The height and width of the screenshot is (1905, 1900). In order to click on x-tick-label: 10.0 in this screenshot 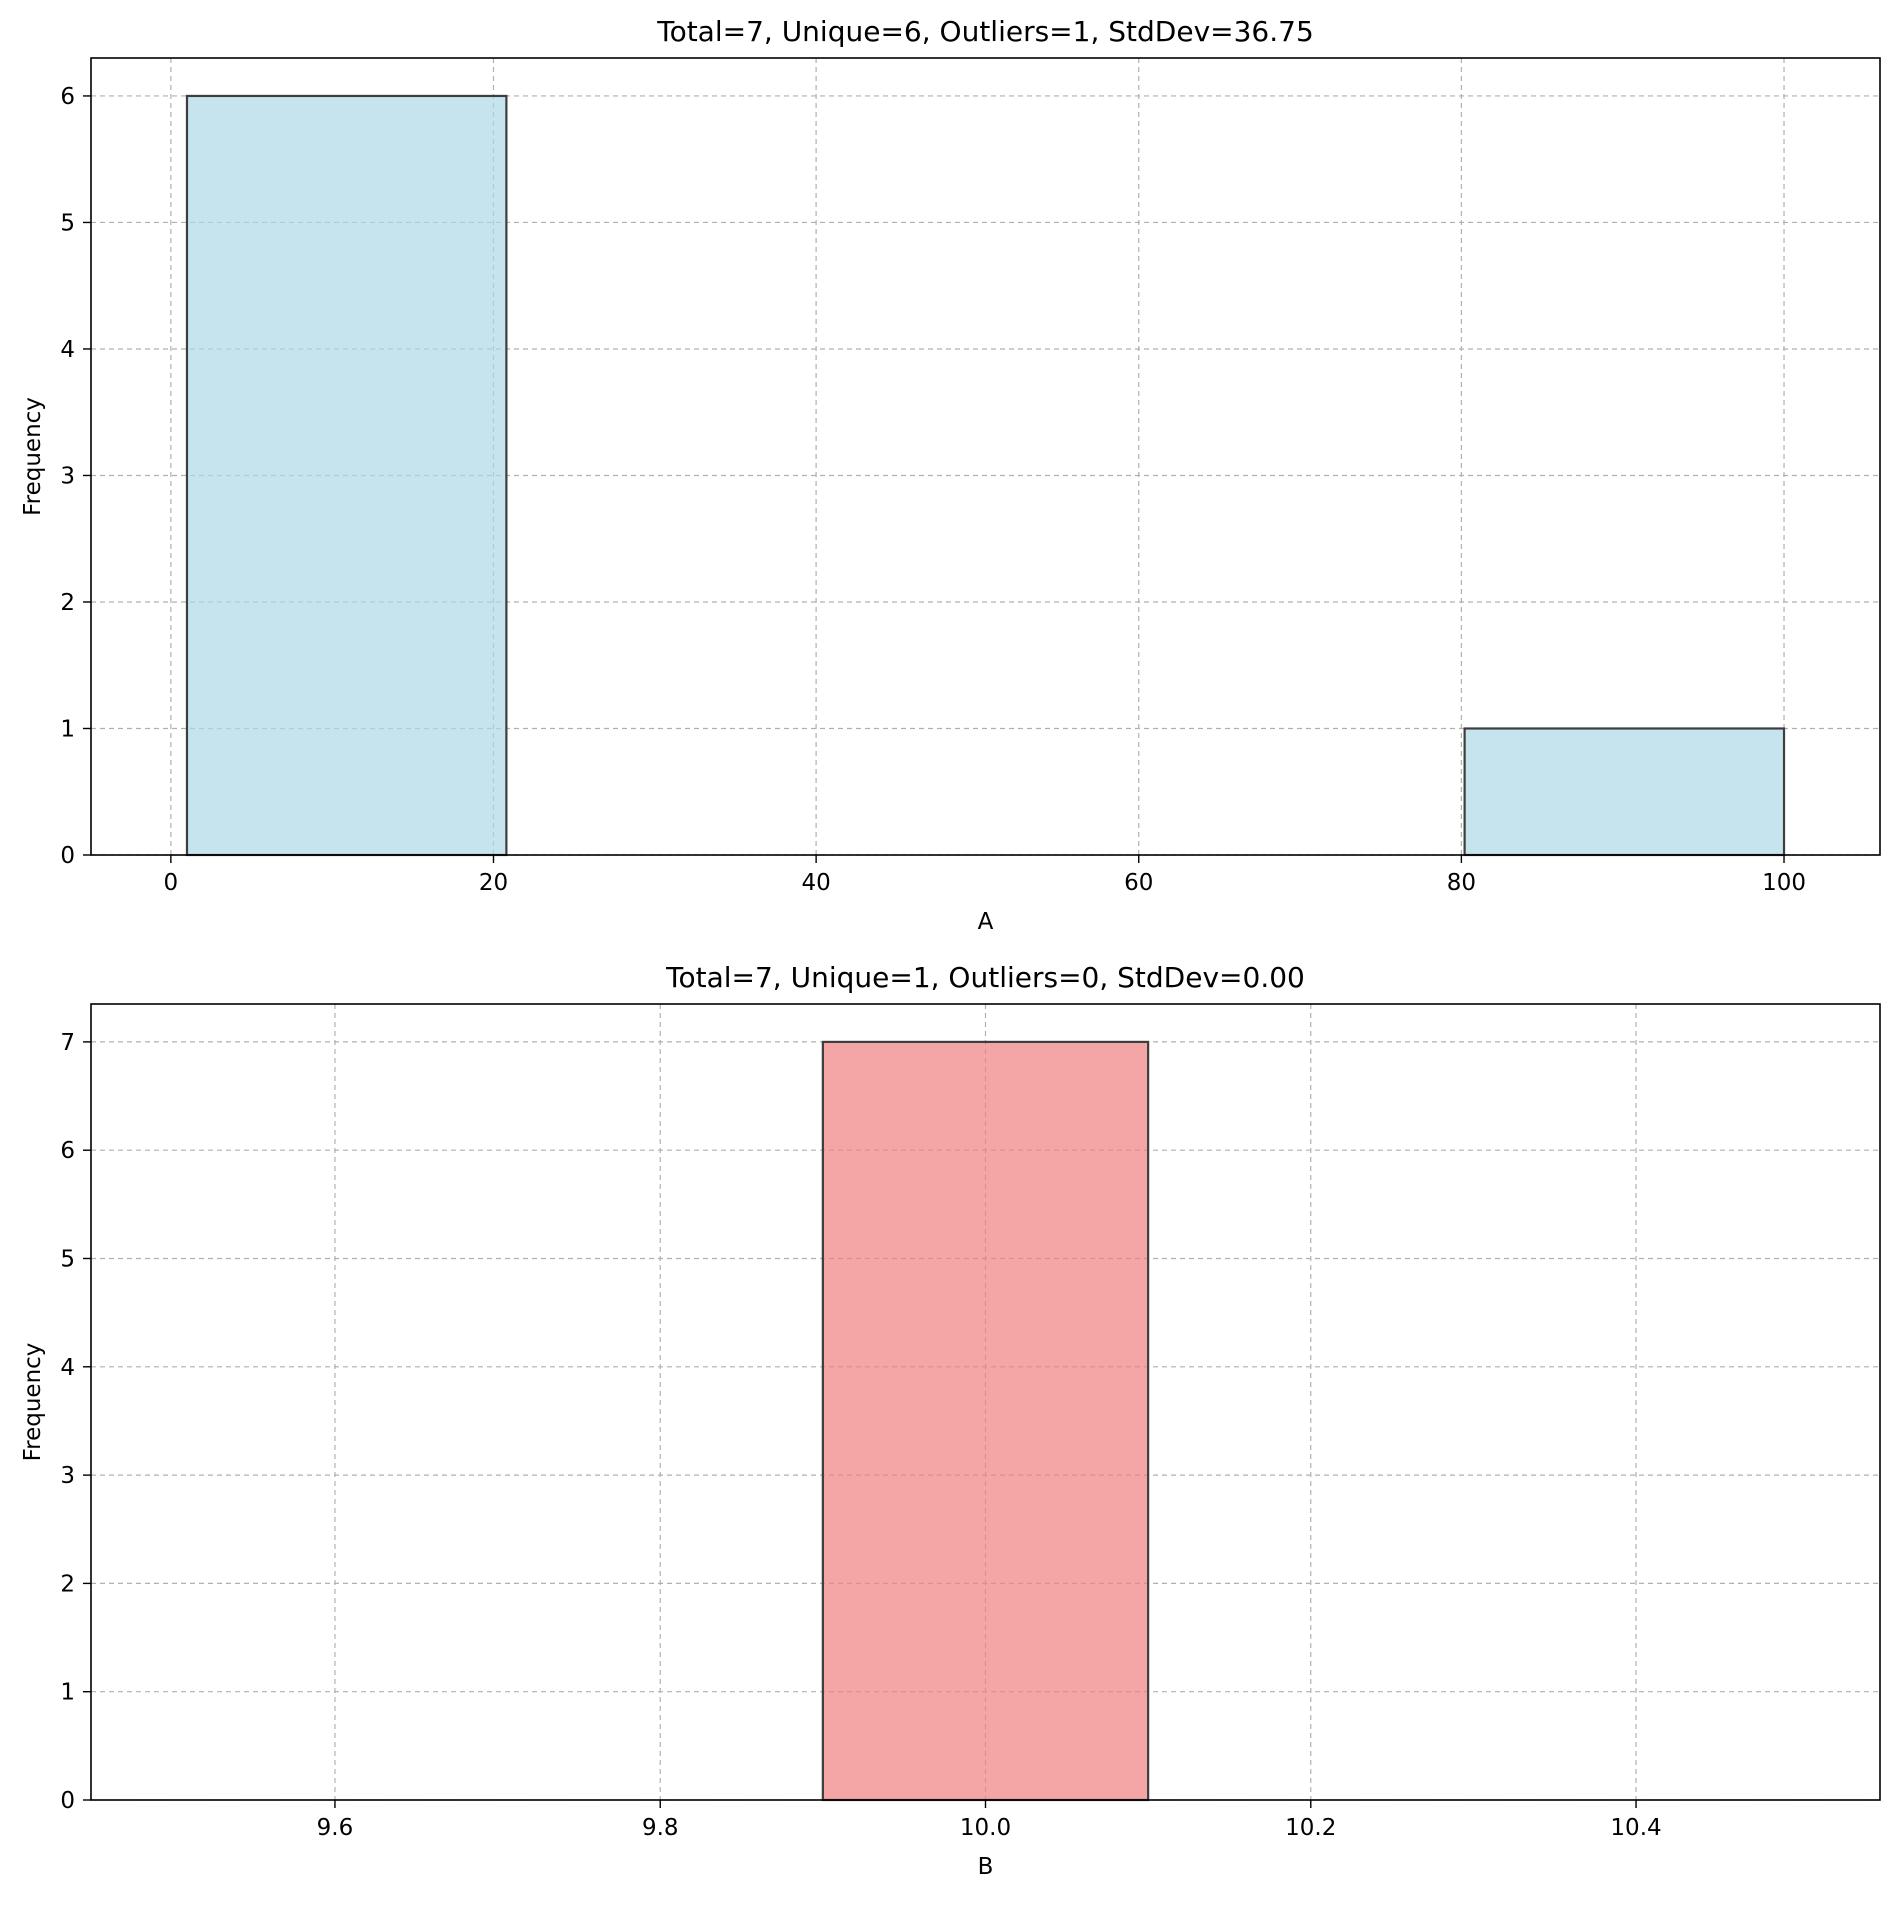, I will do `click(985, 1828)`.